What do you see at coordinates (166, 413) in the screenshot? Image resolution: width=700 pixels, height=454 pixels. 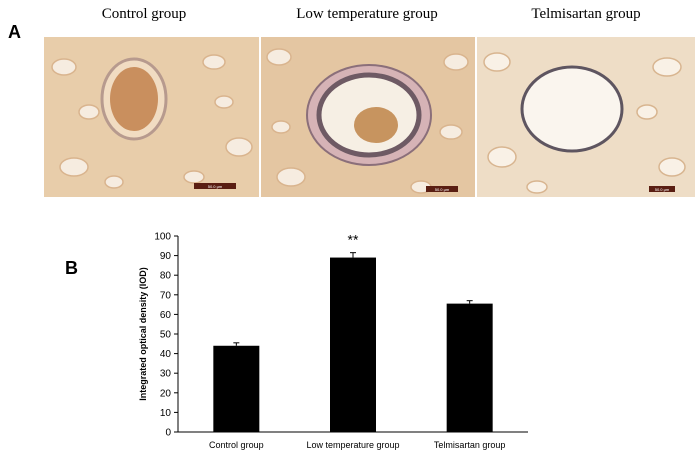 I see `y-tick-label: 10` at bounding box center [166, 413].